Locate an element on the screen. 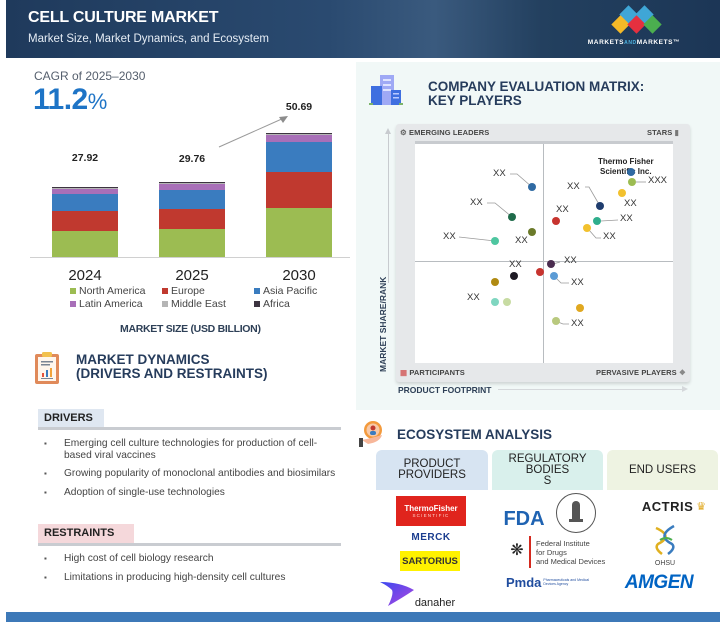  quadrant-divider-horizontal is located at coordinates (544, 261).